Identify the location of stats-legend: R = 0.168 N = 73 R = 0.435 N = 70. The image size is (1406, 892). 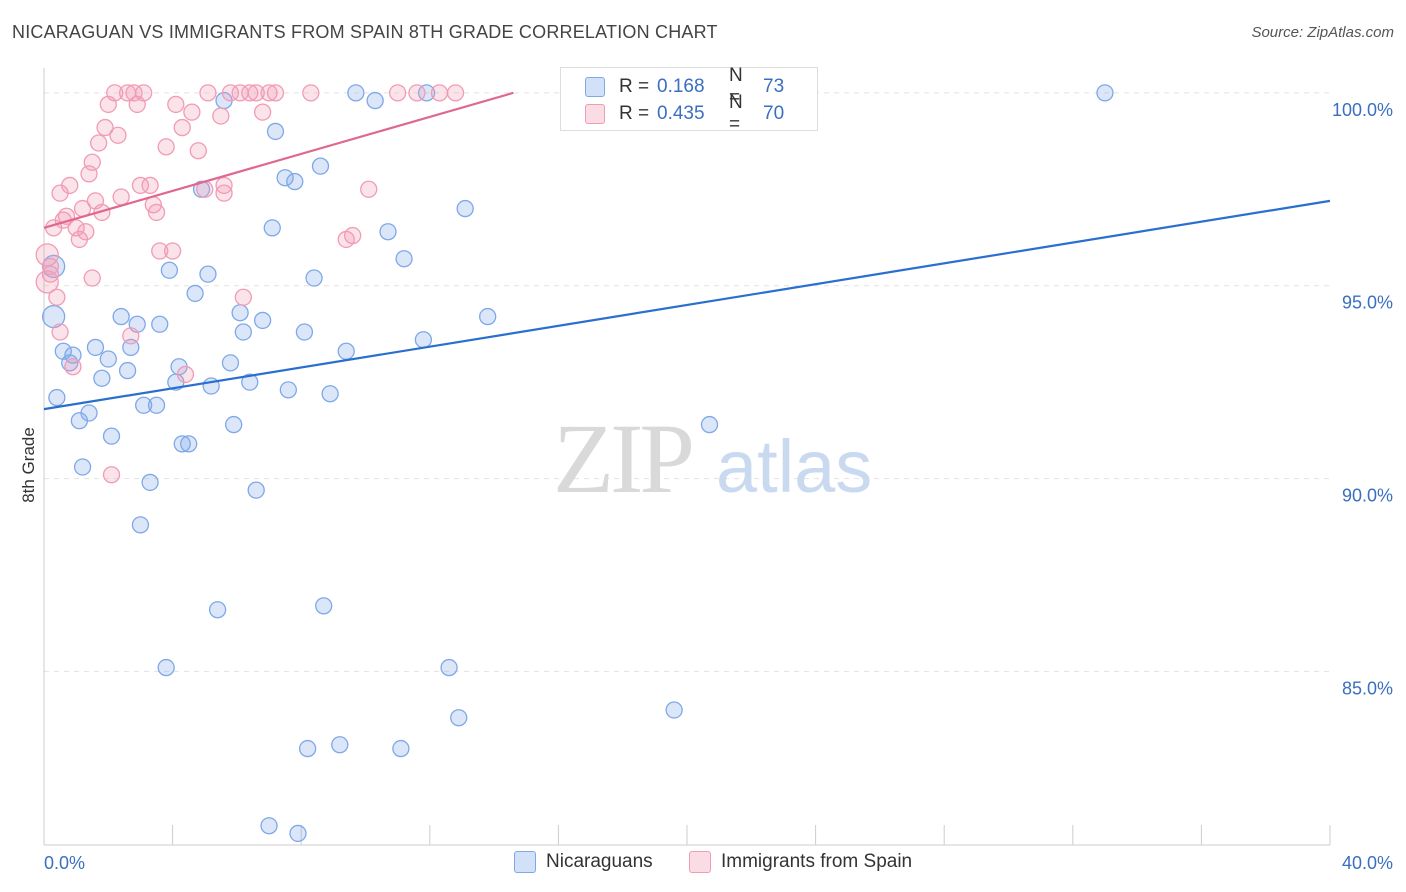
(689, 100).